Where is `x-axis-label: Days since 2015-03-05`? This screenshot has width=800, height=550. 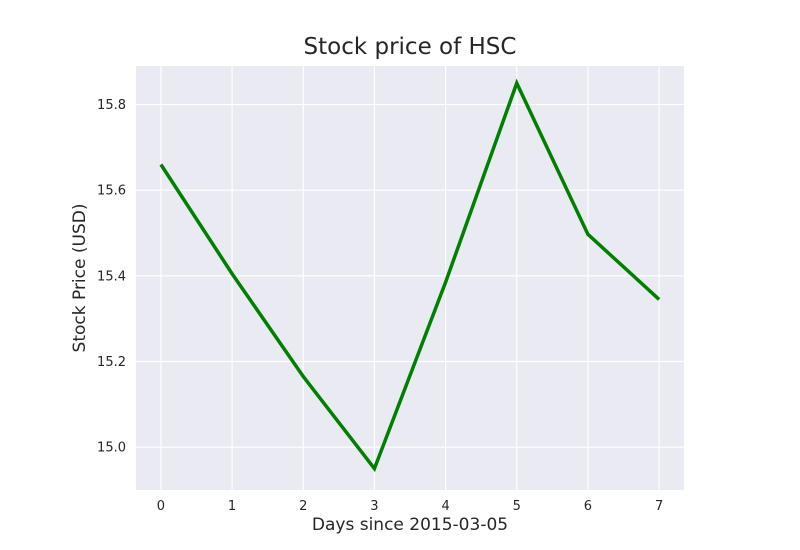 x-axis-label: Days since 2015-03-05 is located at coordinates (410, 525).